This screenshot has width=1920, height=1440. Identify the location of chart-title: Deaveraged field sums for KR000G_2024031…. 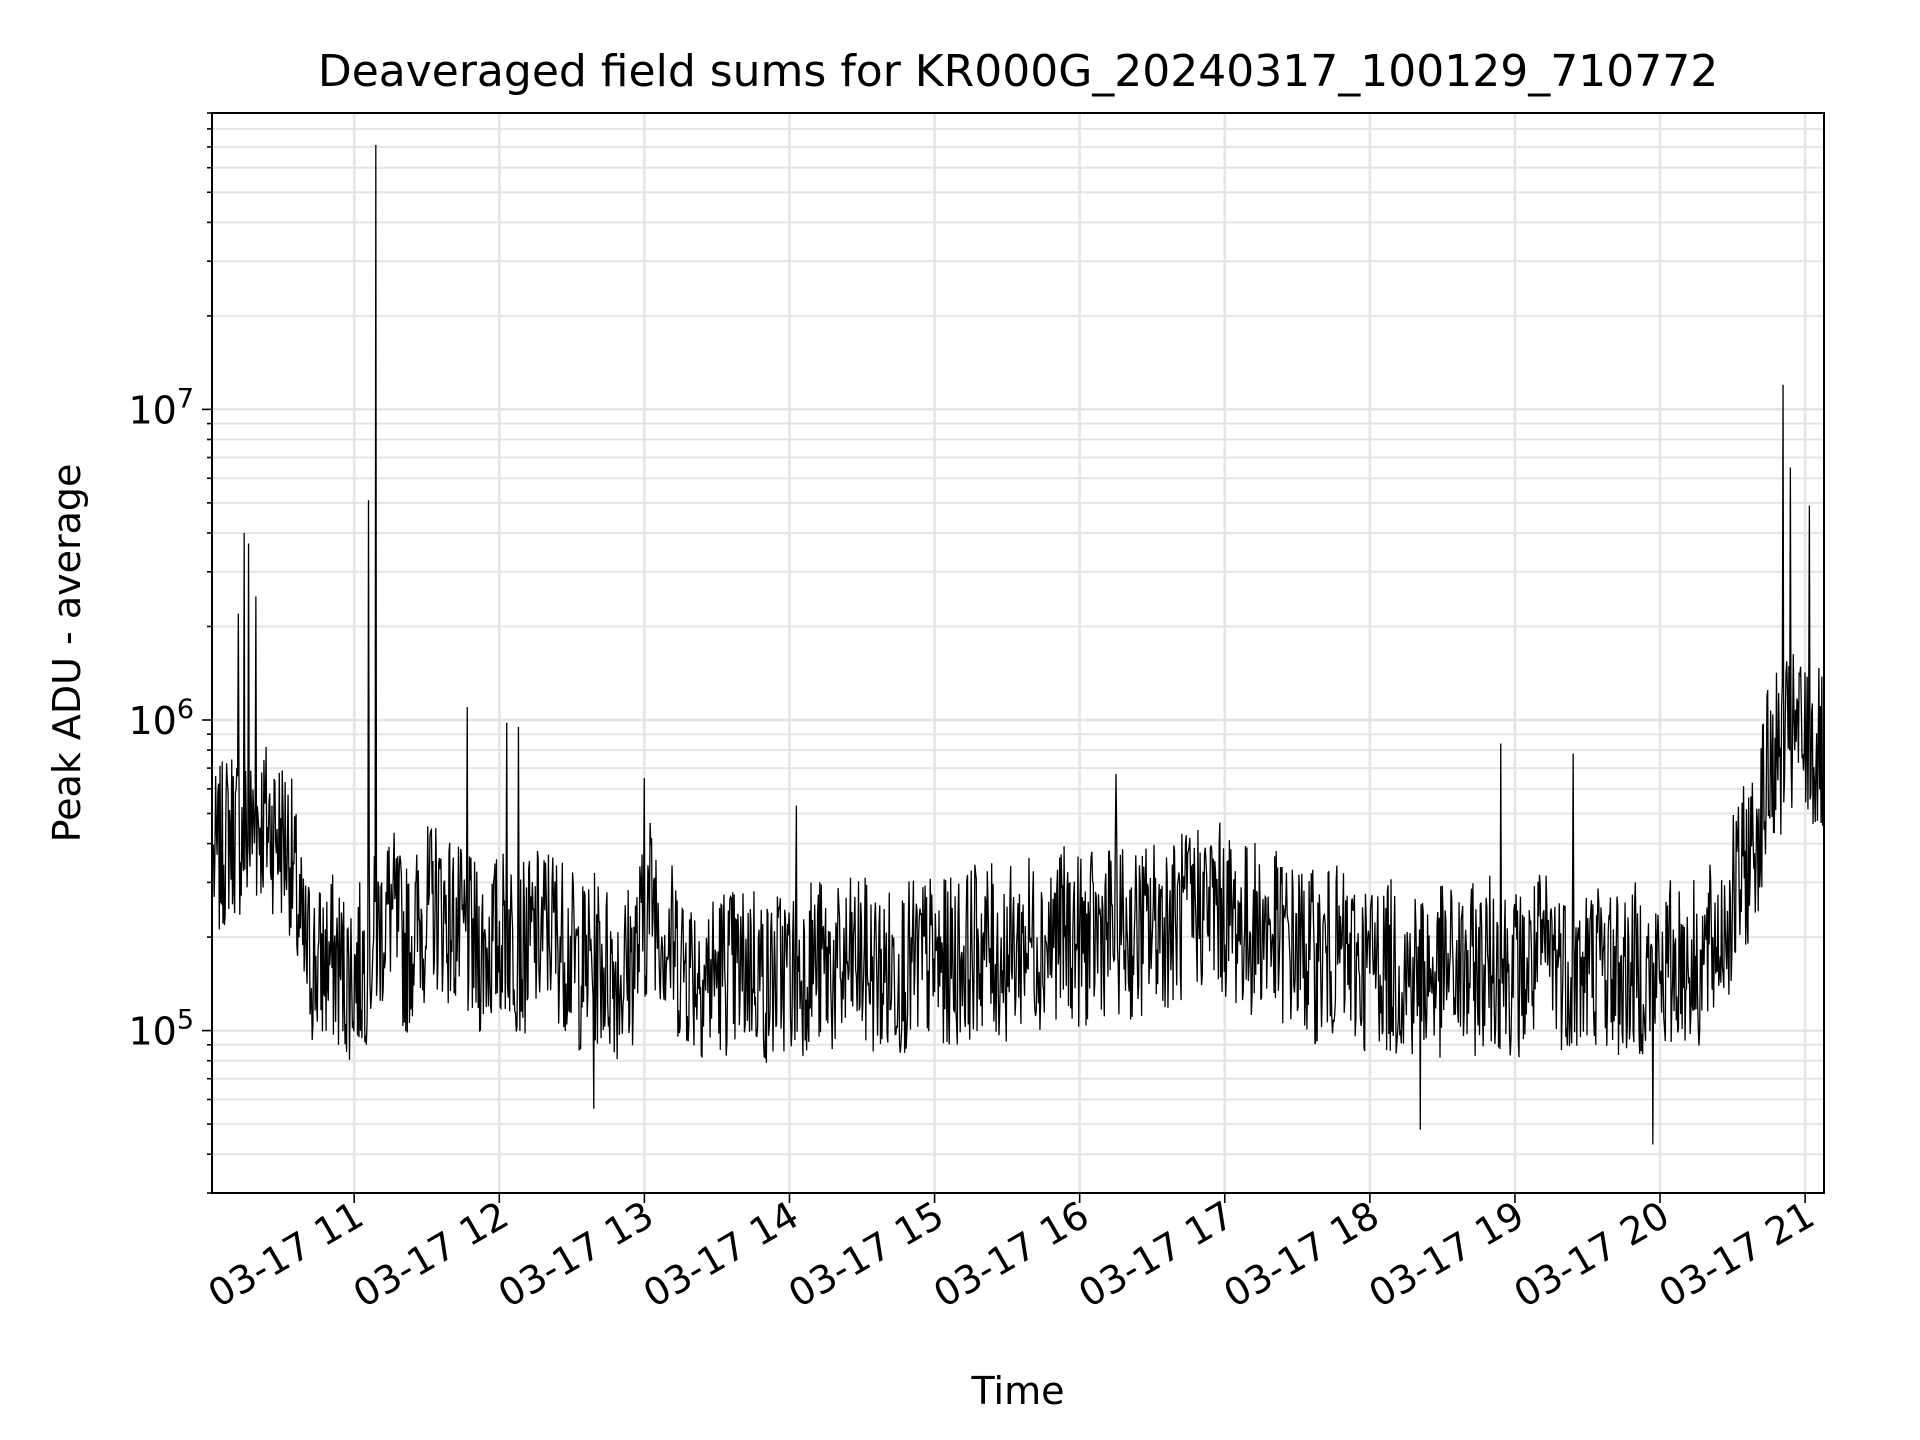
(1018, 71).